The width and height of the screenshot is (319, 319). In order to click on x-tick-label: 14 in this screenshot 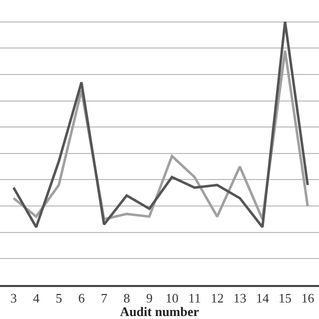, I will do `click(263, 298)`.